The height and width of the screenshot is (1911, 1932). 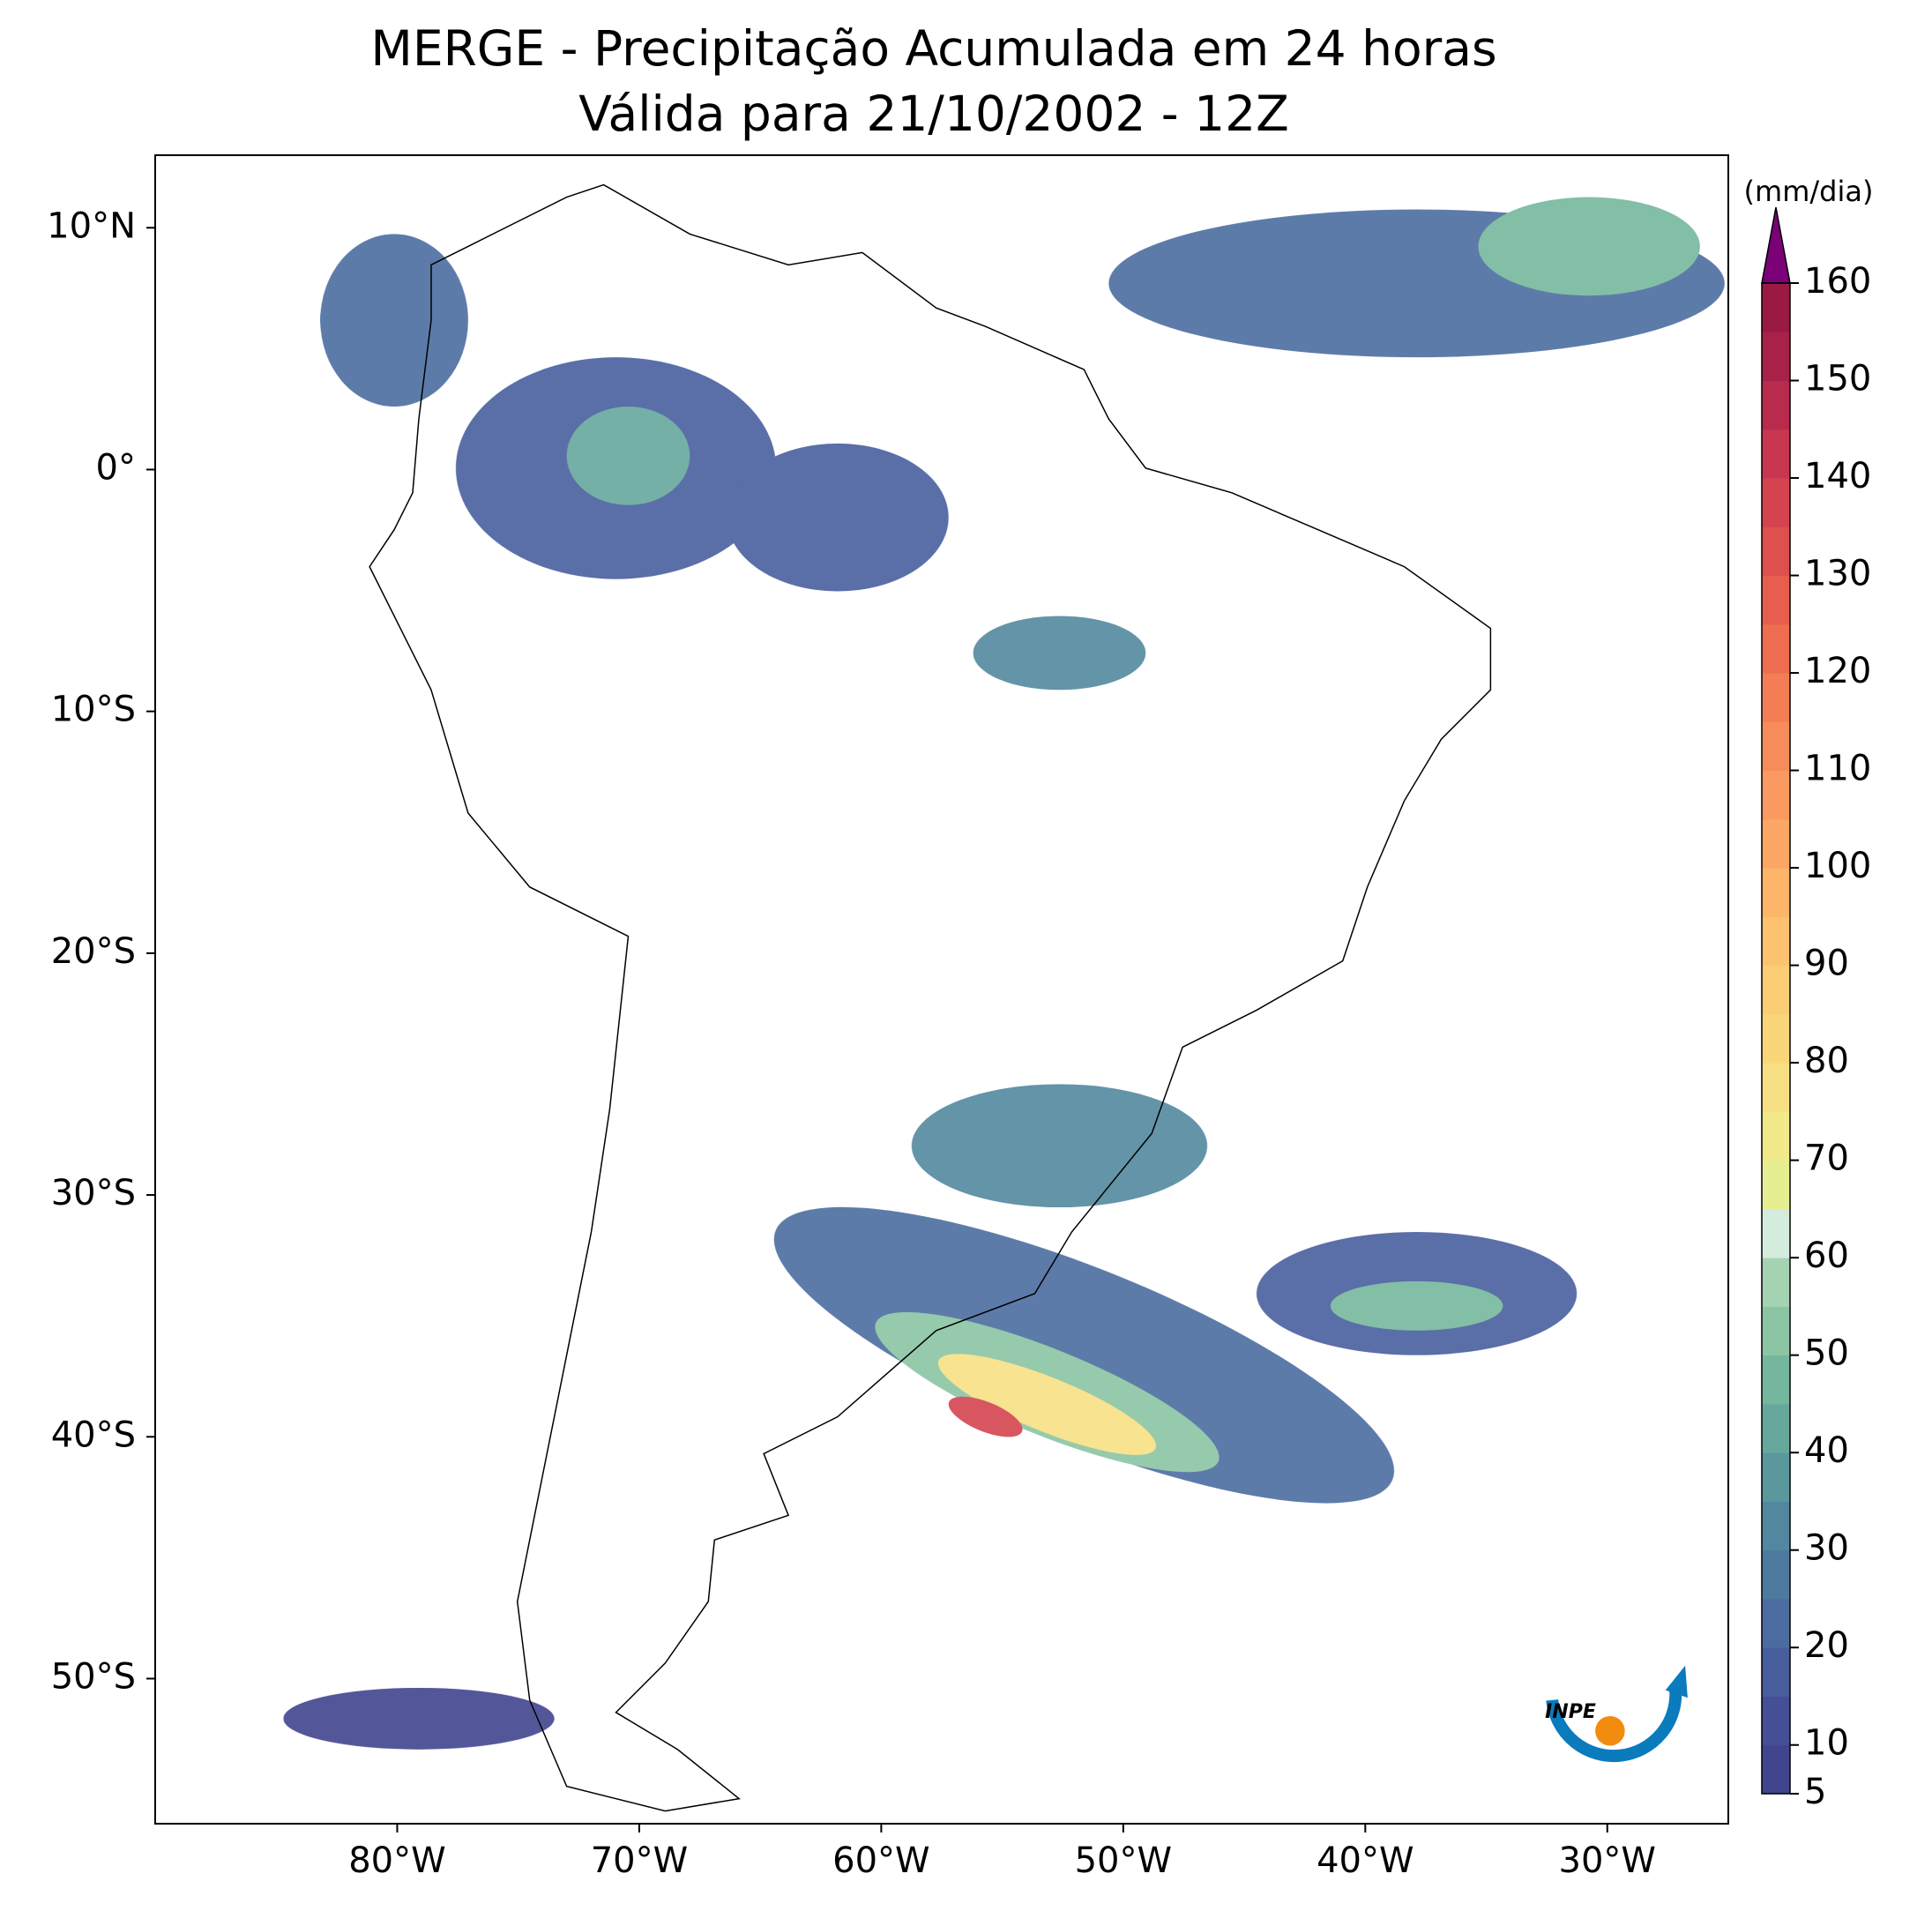 What do you see at coordinates (1837, 574) in the screenshot?
I see `colorbar-tick-label: 130` at bounding box center [1837, 574].